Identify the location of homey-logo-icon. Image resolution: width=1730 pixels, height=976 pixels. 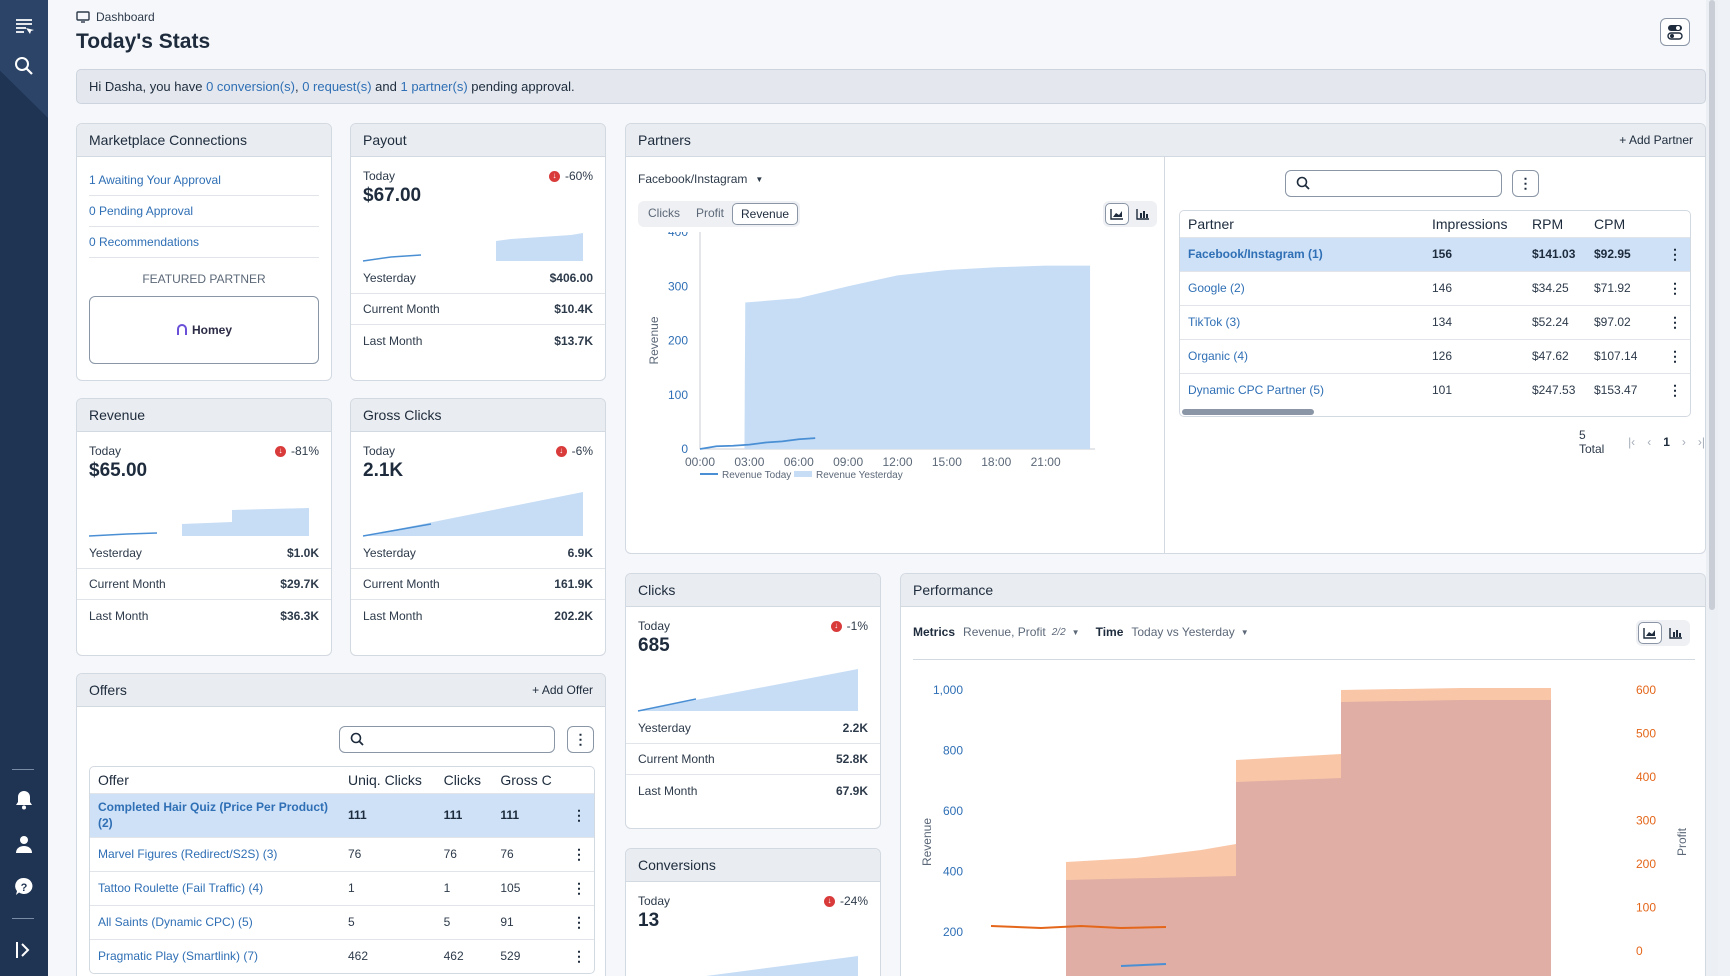
(181, 329).